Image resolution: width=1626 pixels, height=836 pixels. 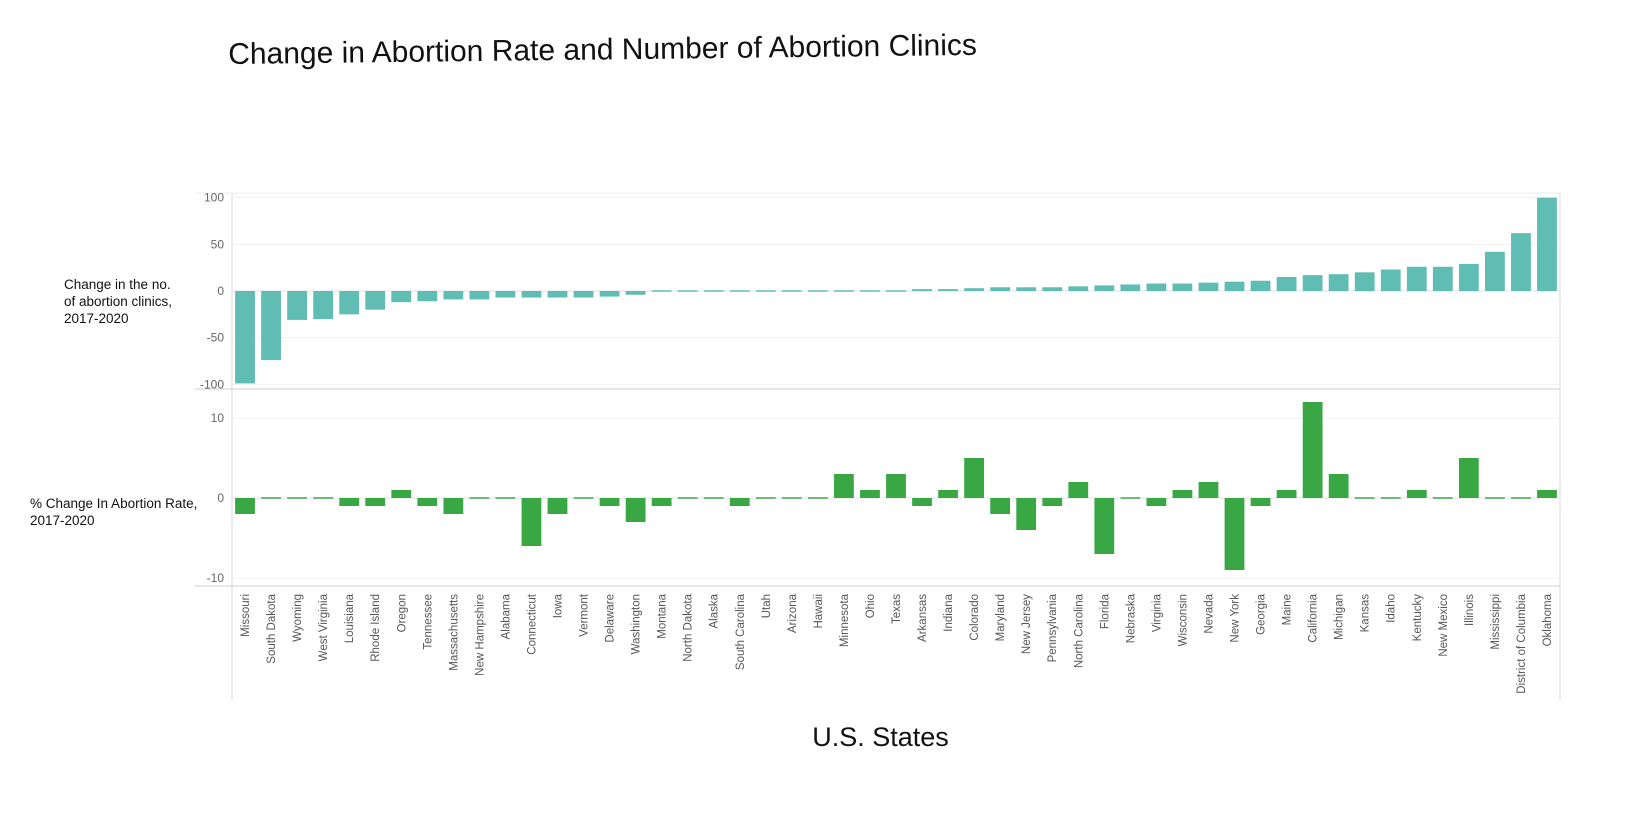 What do you see at coordinates (1157, 612) in the screenshot?
I see `x-tick-label: Virginia` at bounding box center [1157, 612].